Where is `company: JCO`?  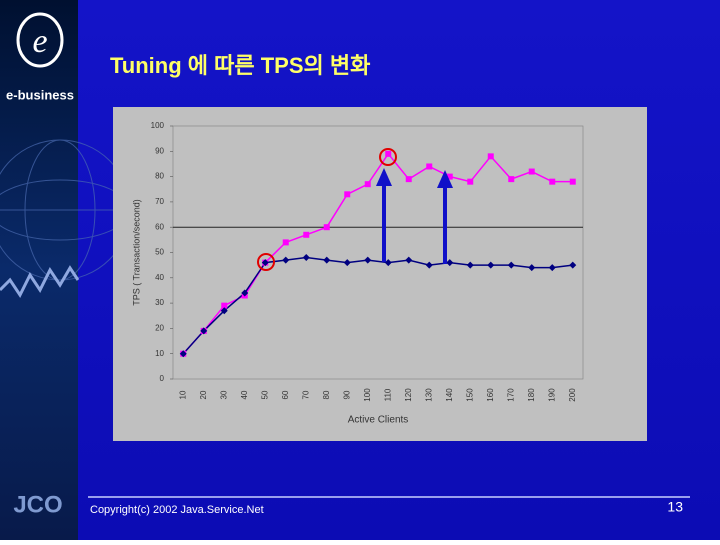
company: JCO is located at coordinates (37, 504).